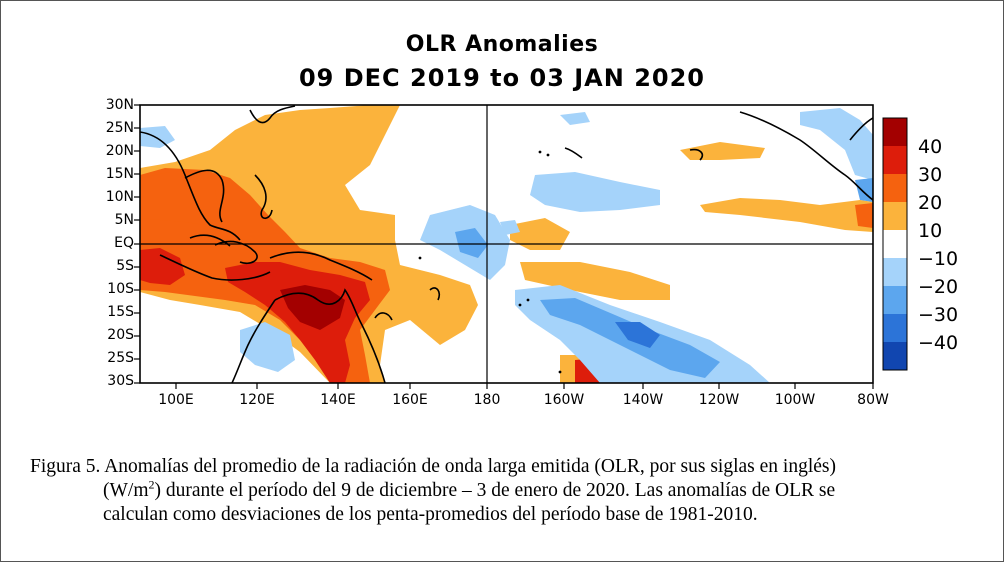 This screenshot has height=562, width=1004. What do you see at coordinates (124, 220) in the screenshot?
I see `lat-label-5n: 5N` at bounding box center [124, 220].